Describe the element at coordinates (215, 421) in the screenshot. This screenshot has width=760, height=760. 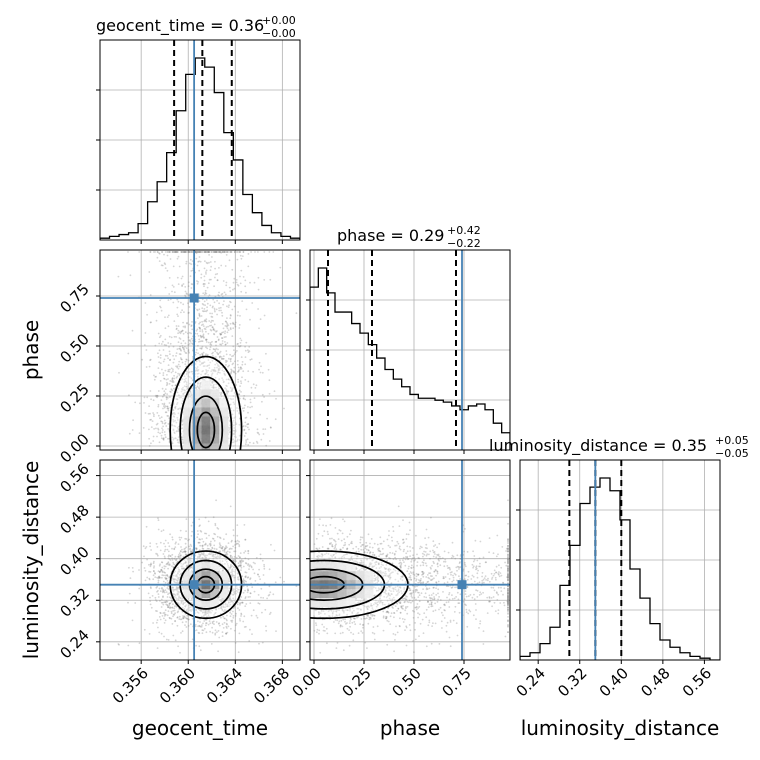
I see `density-cell` at that location.